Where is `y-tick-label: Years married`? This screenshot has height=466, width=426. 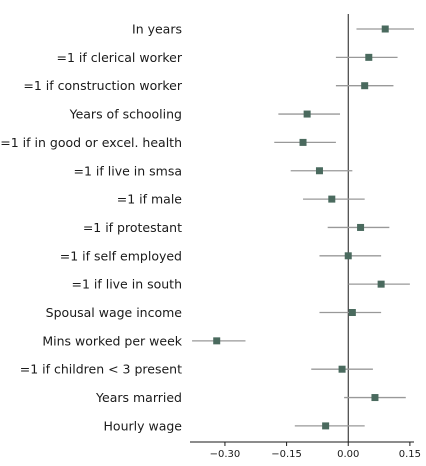 y-tick-label: Years married is located at coordinates (138, 397).